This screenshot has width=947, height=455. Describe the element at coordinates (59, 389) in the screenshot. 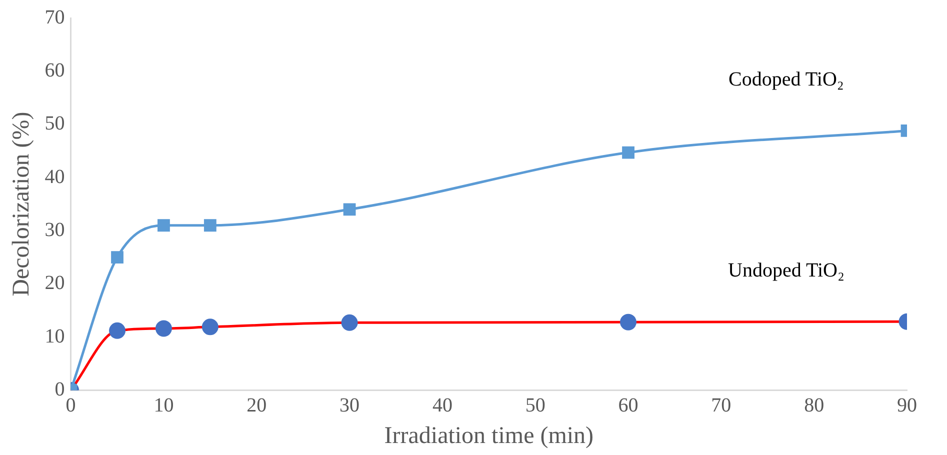

I see `y-tick-label: 0` at that location.